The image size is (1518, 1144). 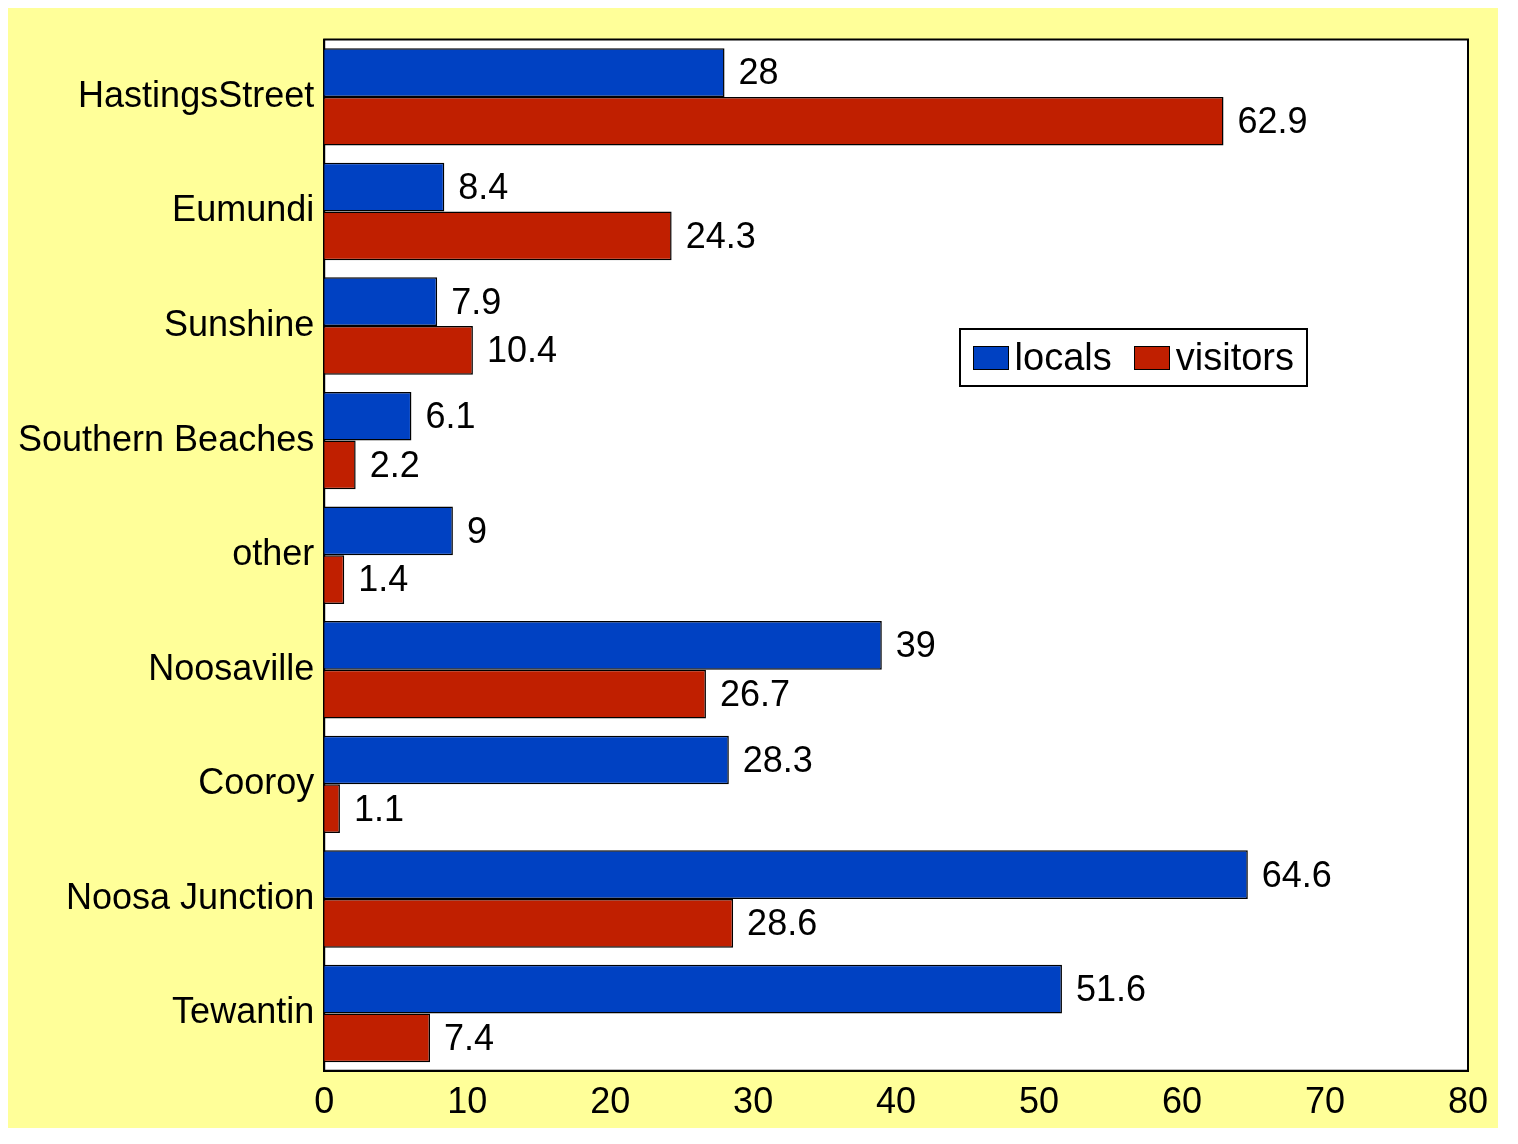 What do you see at coordinates (777, 759) in the screenshot?
I see `data-label: 28.3` at bounding box center [777, 759].